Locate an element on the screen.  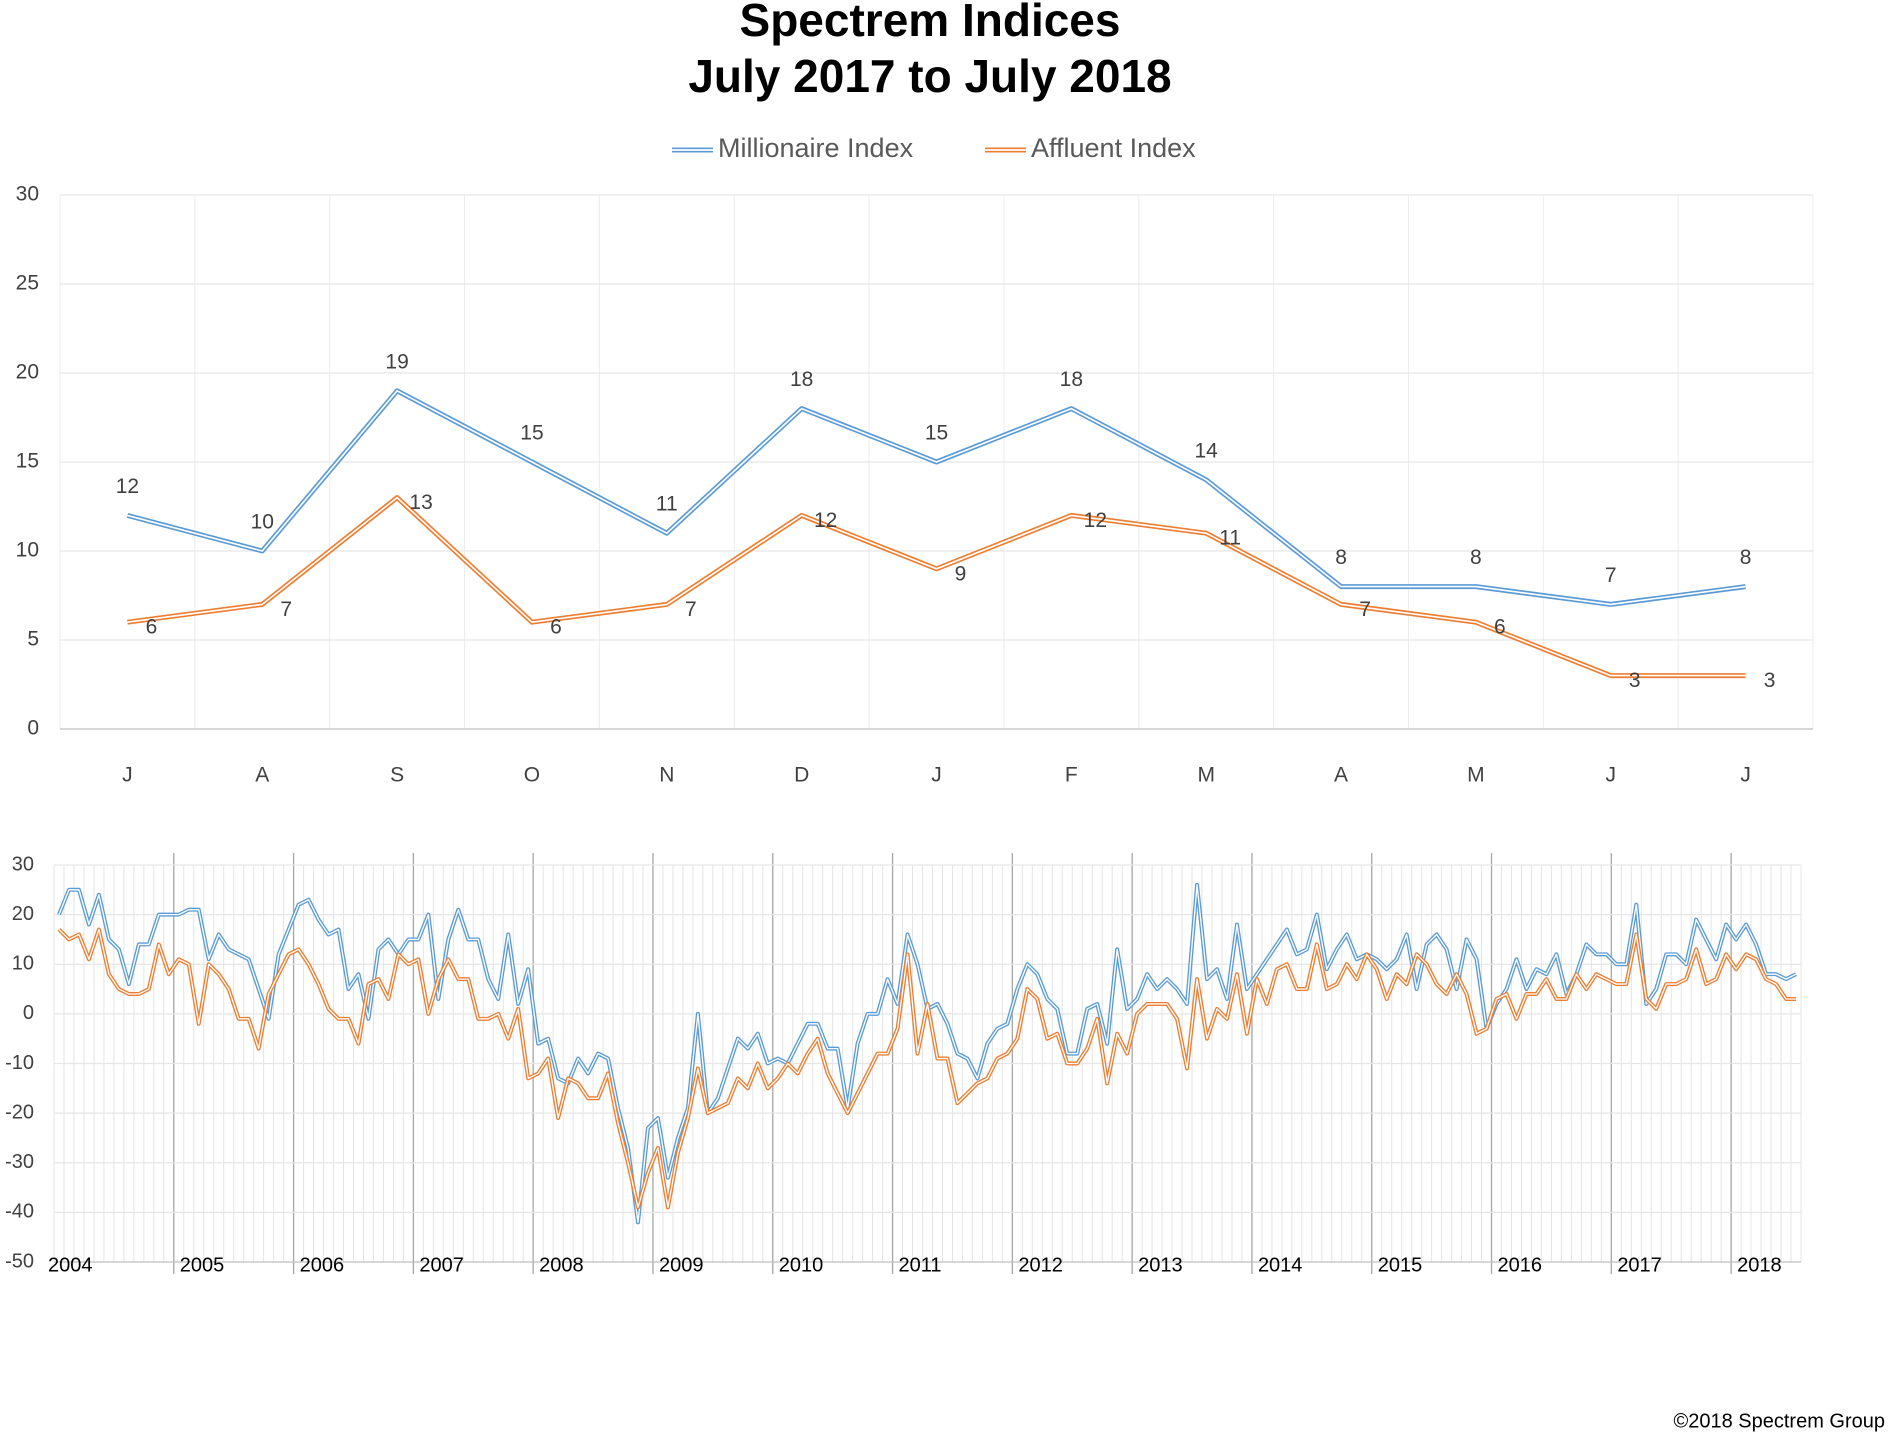
x-tick-label: D is located at coordinates (801, 775).